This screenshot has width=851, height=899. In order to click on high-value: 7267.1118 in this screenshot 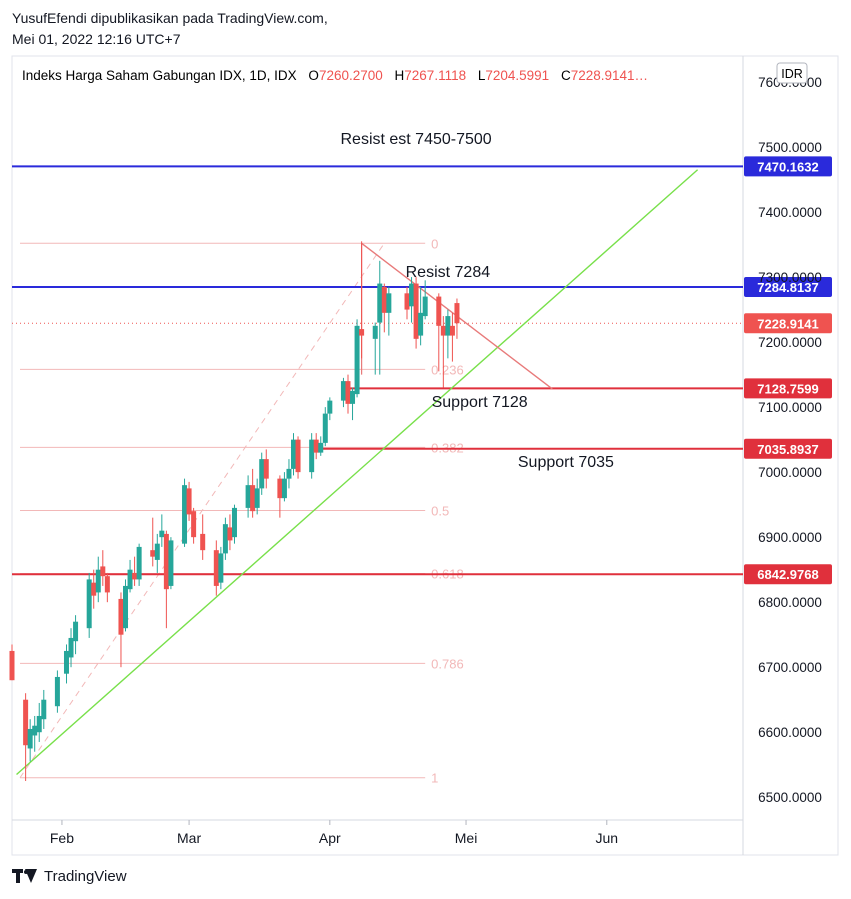, I will do `click(435, 75)`.